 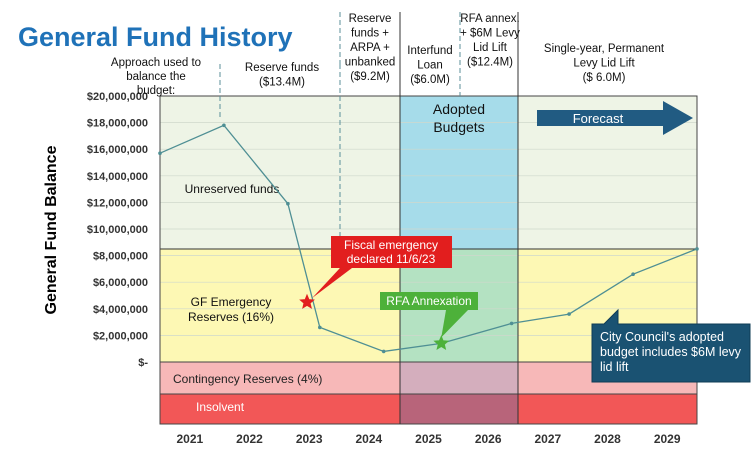 I want to click on fiscal-emergency-label: Fiscal emergency, so click(x=391, y=245).